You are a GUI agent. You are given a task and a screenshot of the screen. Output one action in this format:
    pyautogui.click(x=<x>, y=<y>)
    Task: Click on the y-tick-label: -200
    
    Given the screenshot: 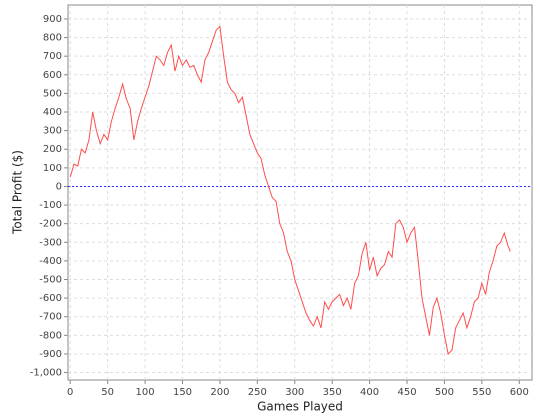 What is the action you would take?
    pyautogui.click(x=50, y=224)
    